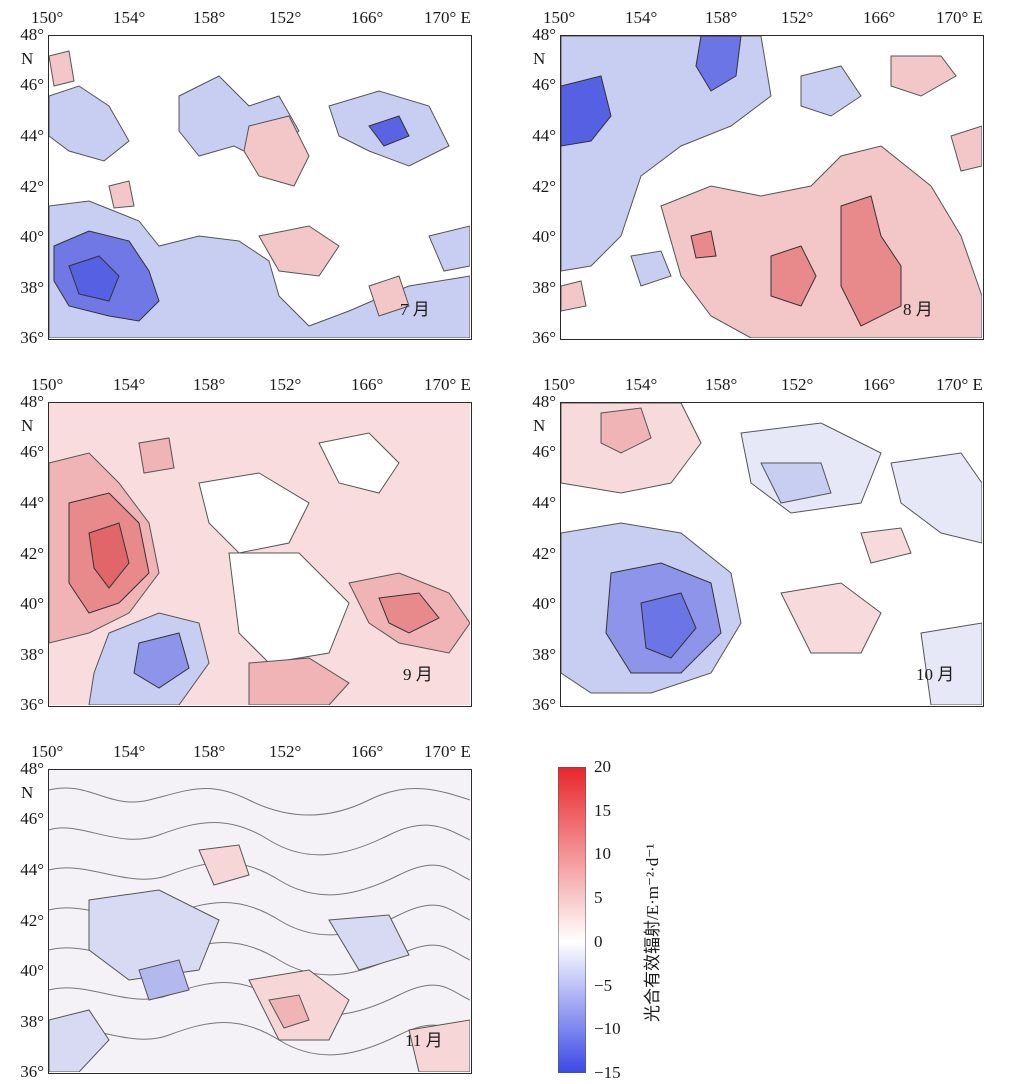  I want to click on month-label: 11 月, so click(424, 1040).